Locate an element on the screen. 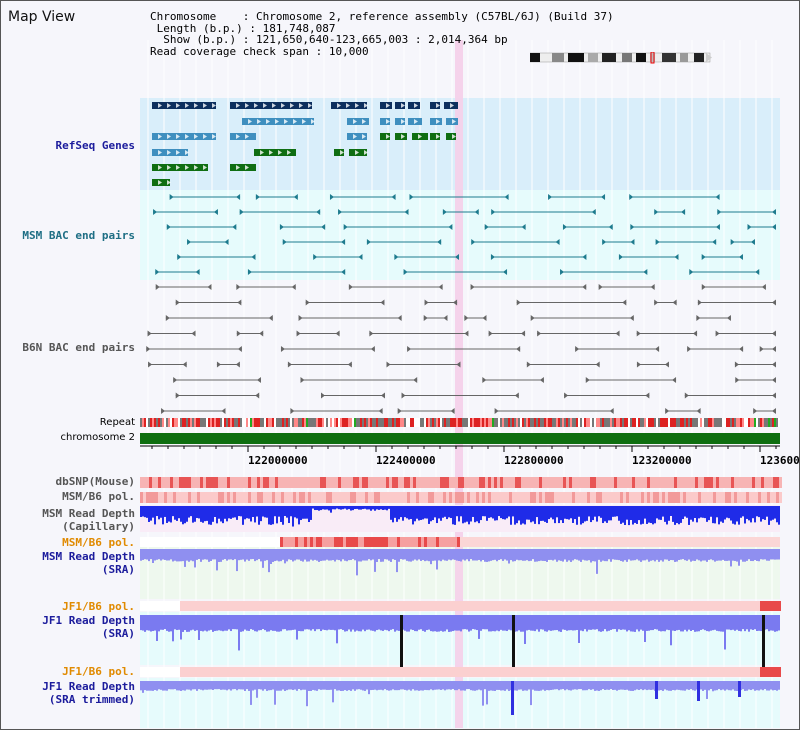 This screenshot has width=800, height=730. track-label-msm-b6-pol: MSM/B6 pol. is located at coordinates (98, 496).